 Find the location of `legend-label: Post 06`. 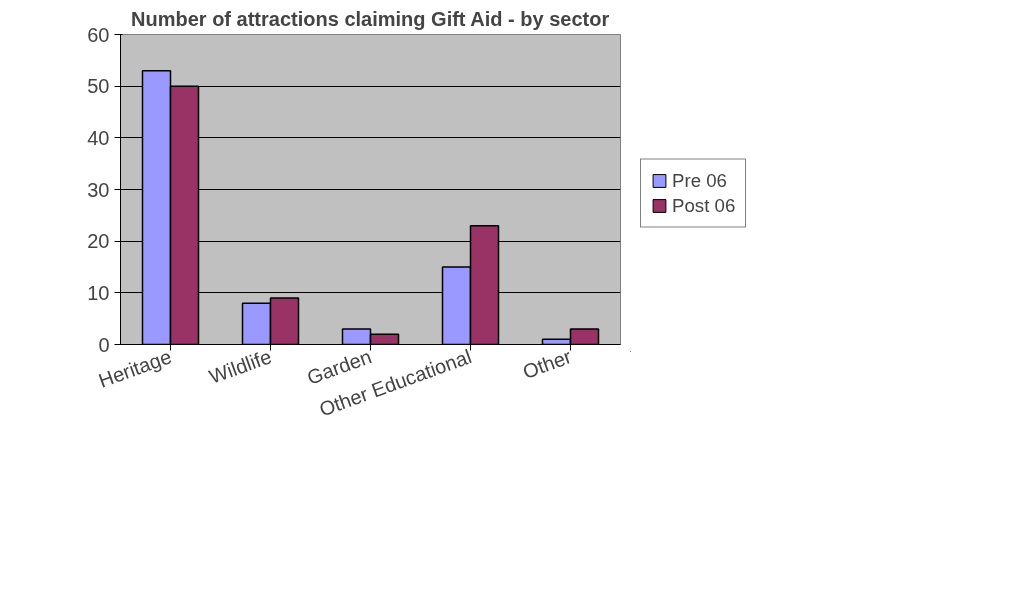

legend-label: Post 06 is located at coordinates (704, 205).